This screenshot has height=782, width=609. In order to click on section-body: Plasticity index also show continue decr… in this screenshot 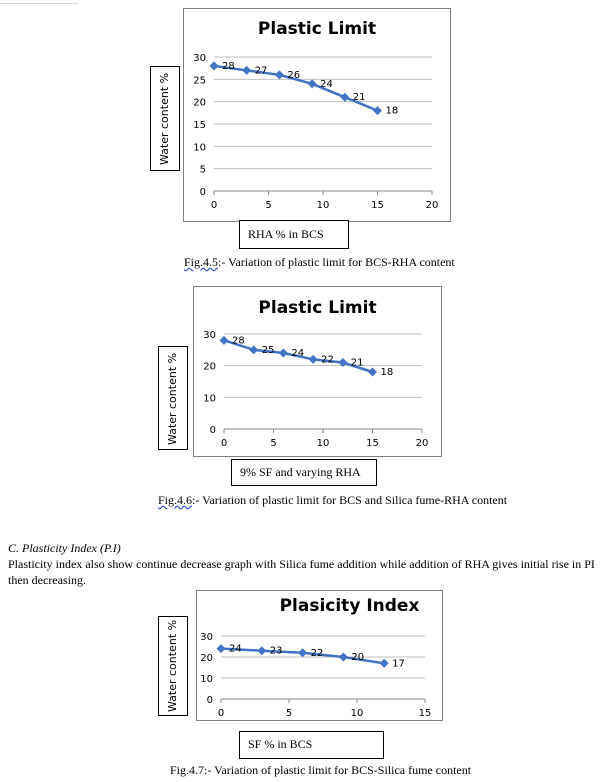, I will do `click(301, 572)`.